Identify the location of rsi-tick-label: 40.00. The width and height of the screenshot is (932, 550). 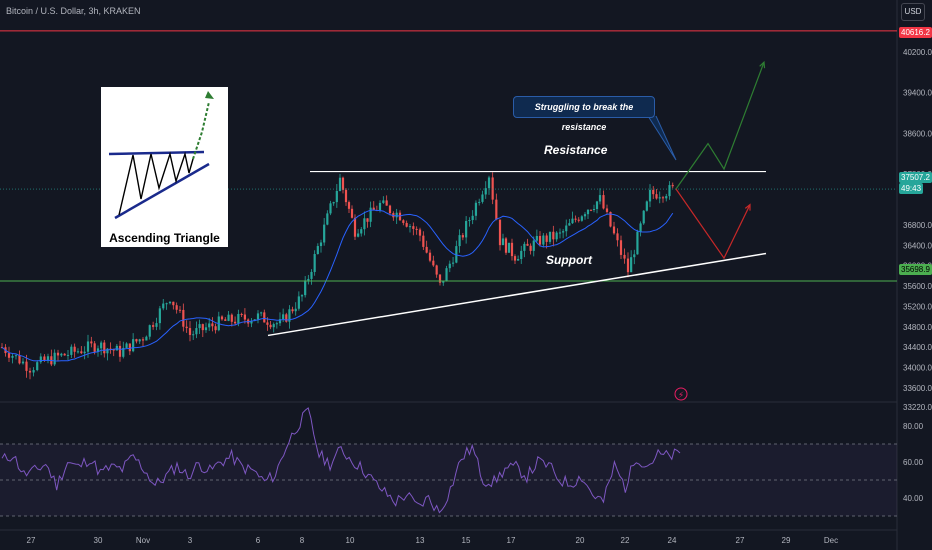
(913, 498).